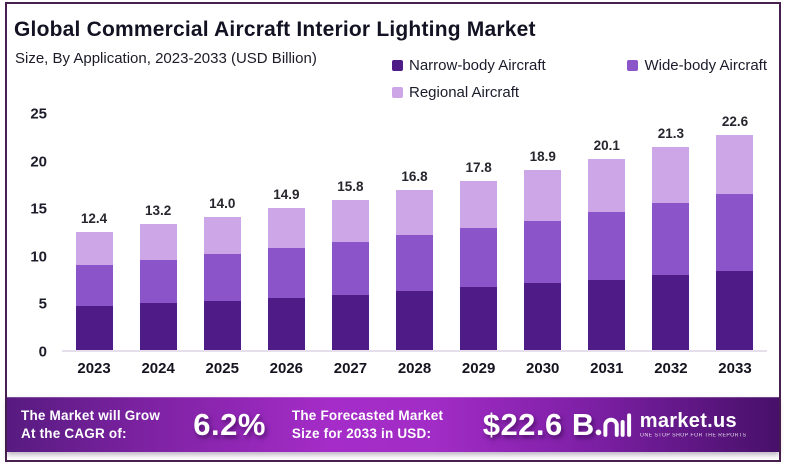 The image size is (785, 465). I want to click on bar-column-2031: 20.1, so click(607, 232).